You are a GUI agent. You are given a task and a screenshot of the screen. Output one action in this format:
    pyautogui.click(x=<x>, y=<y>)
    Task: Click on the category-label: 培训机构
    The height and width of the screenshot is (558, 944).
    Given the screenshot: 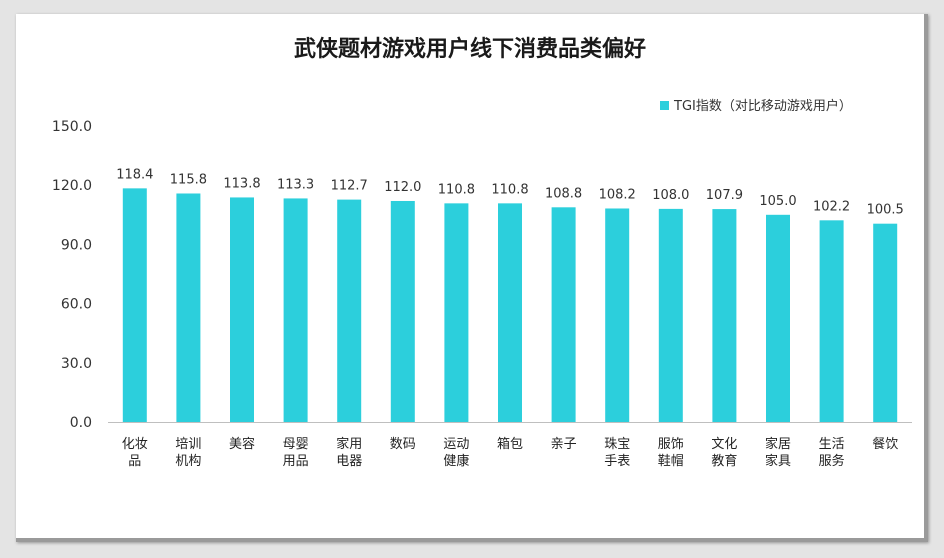 What is the action you would take?
    pyautogui.click(x=188, y=452)
    